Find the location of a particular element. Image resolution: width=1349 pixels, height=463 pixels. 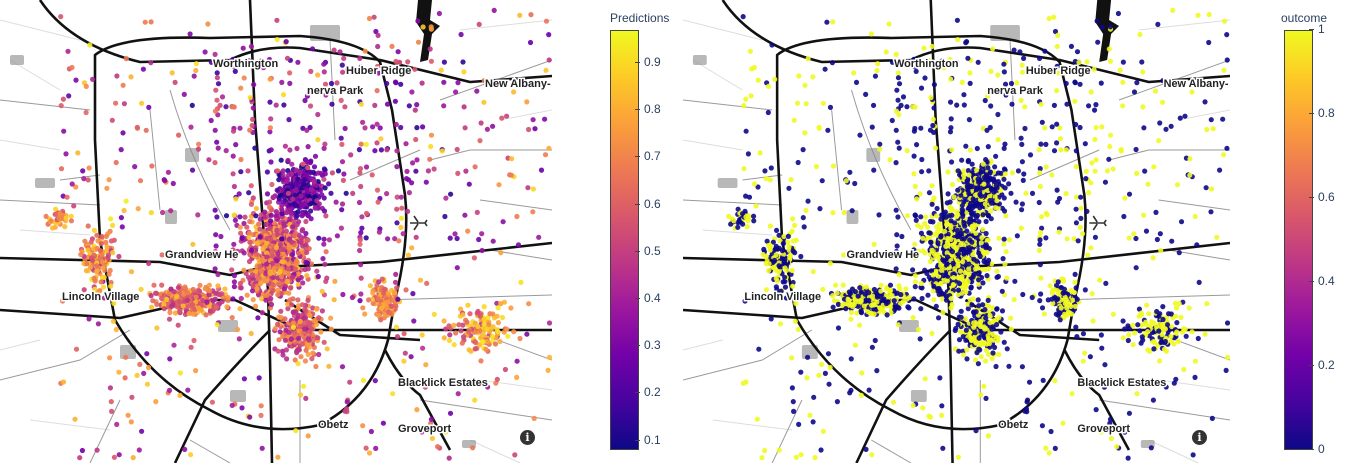

road-minor is located at coordinates (713, 145).